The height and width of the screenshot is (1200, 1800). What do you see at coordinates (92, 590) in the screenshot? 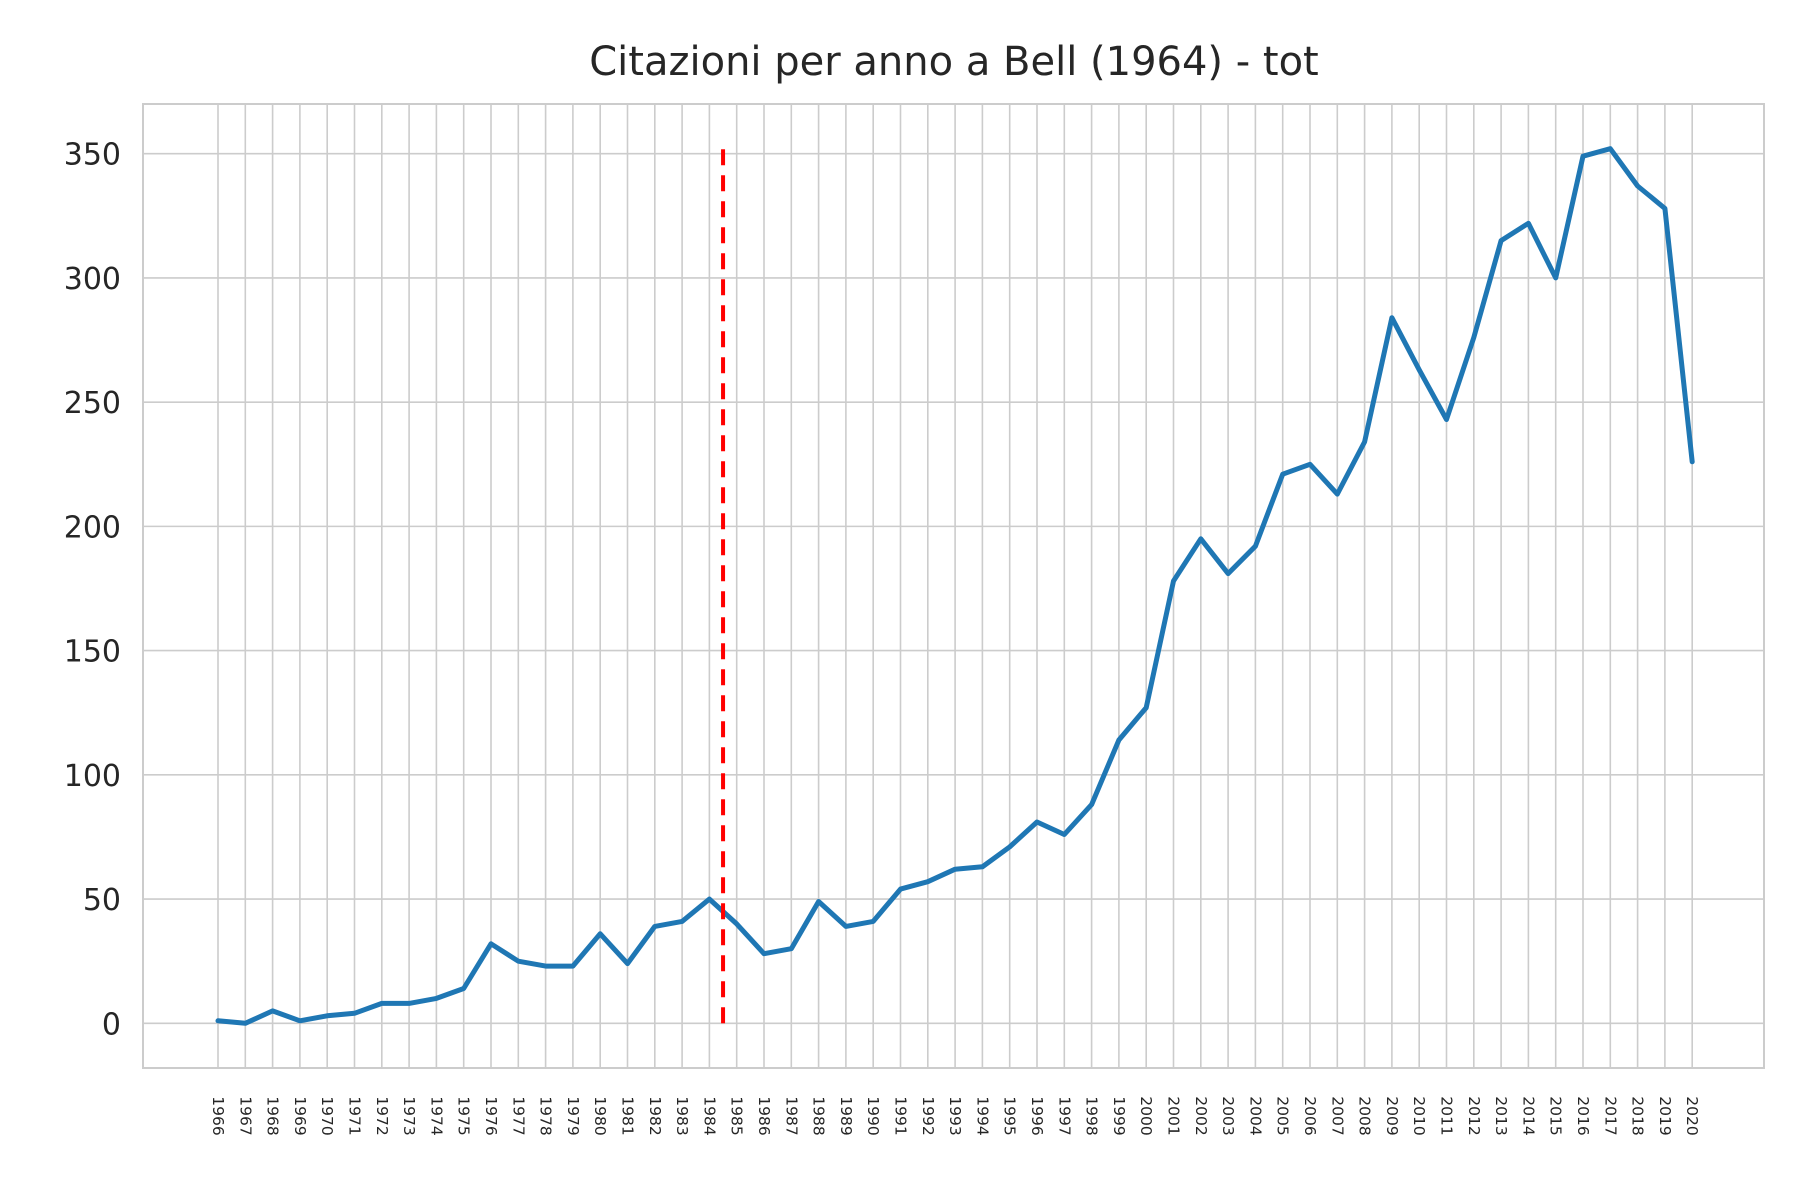
I see `y-axis-ticks: 0 50 100 150 200 250 300 350` at bounding box center [92, 590].